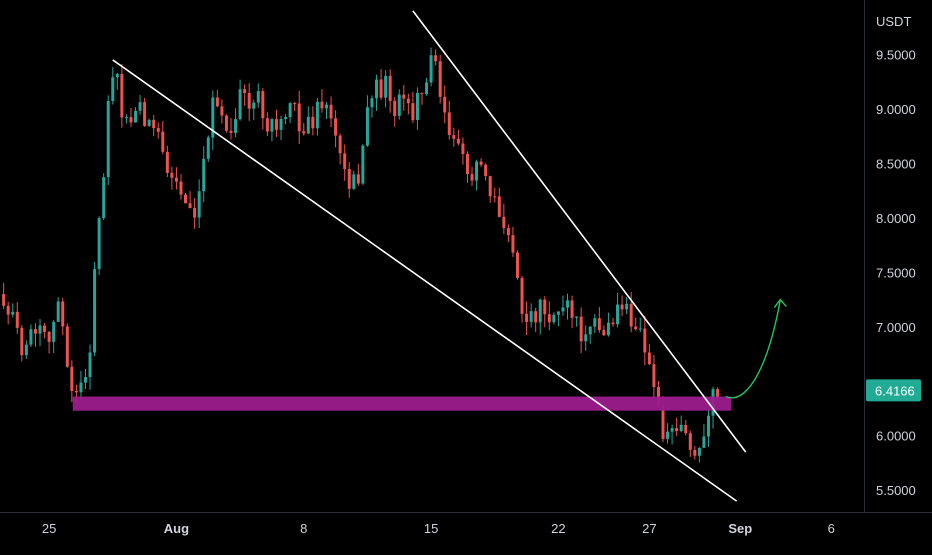 The width and height of the screenshot is (932, 555). What do you see at coordinates (893, 21) in the screenshot?
I see `price-unit-label: USDT` at bounding box center [893, 21].